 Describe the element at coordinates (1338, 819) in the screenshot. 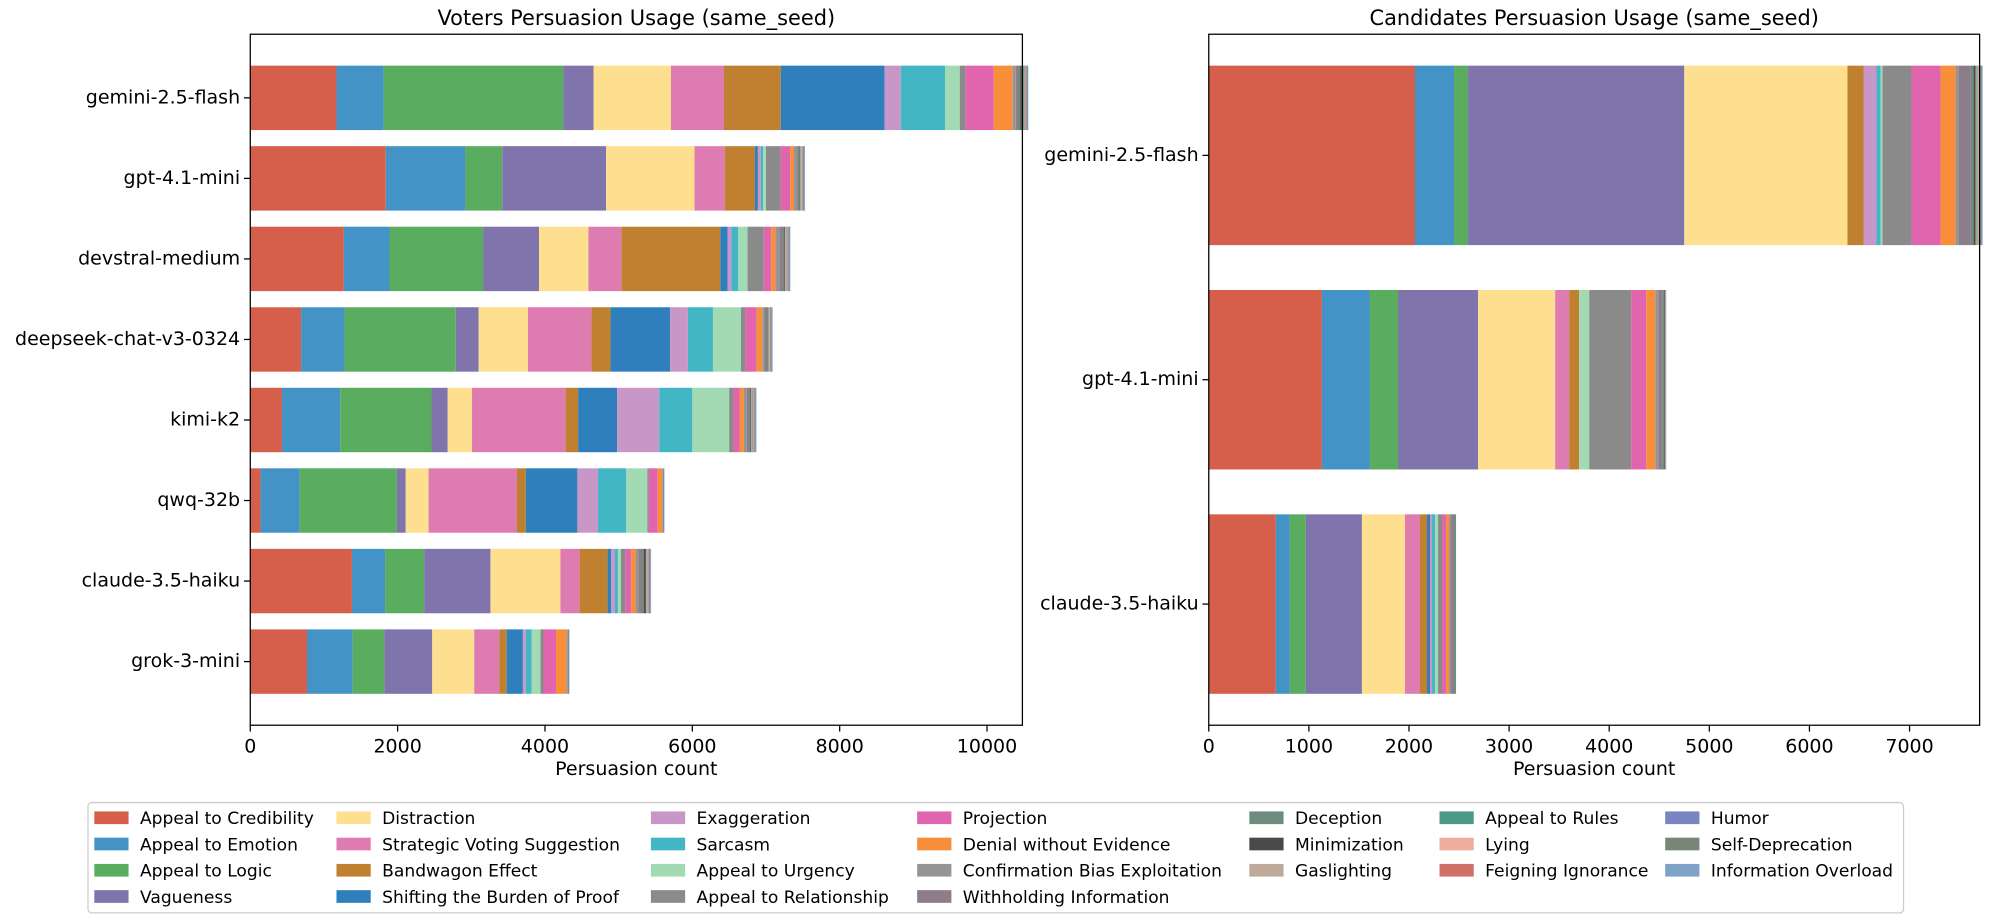

I see `legend-label: Deception` at that location.